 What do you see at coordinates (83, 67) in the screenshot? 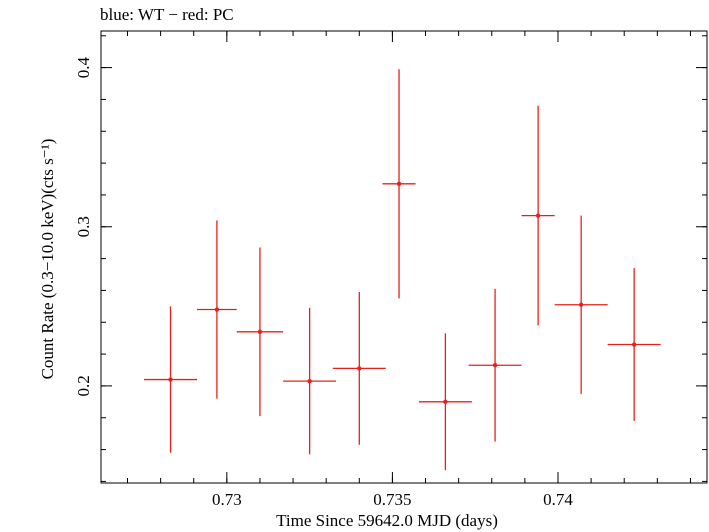
I see `y-tick-label: 0.4` at bounding box center [83, 67].